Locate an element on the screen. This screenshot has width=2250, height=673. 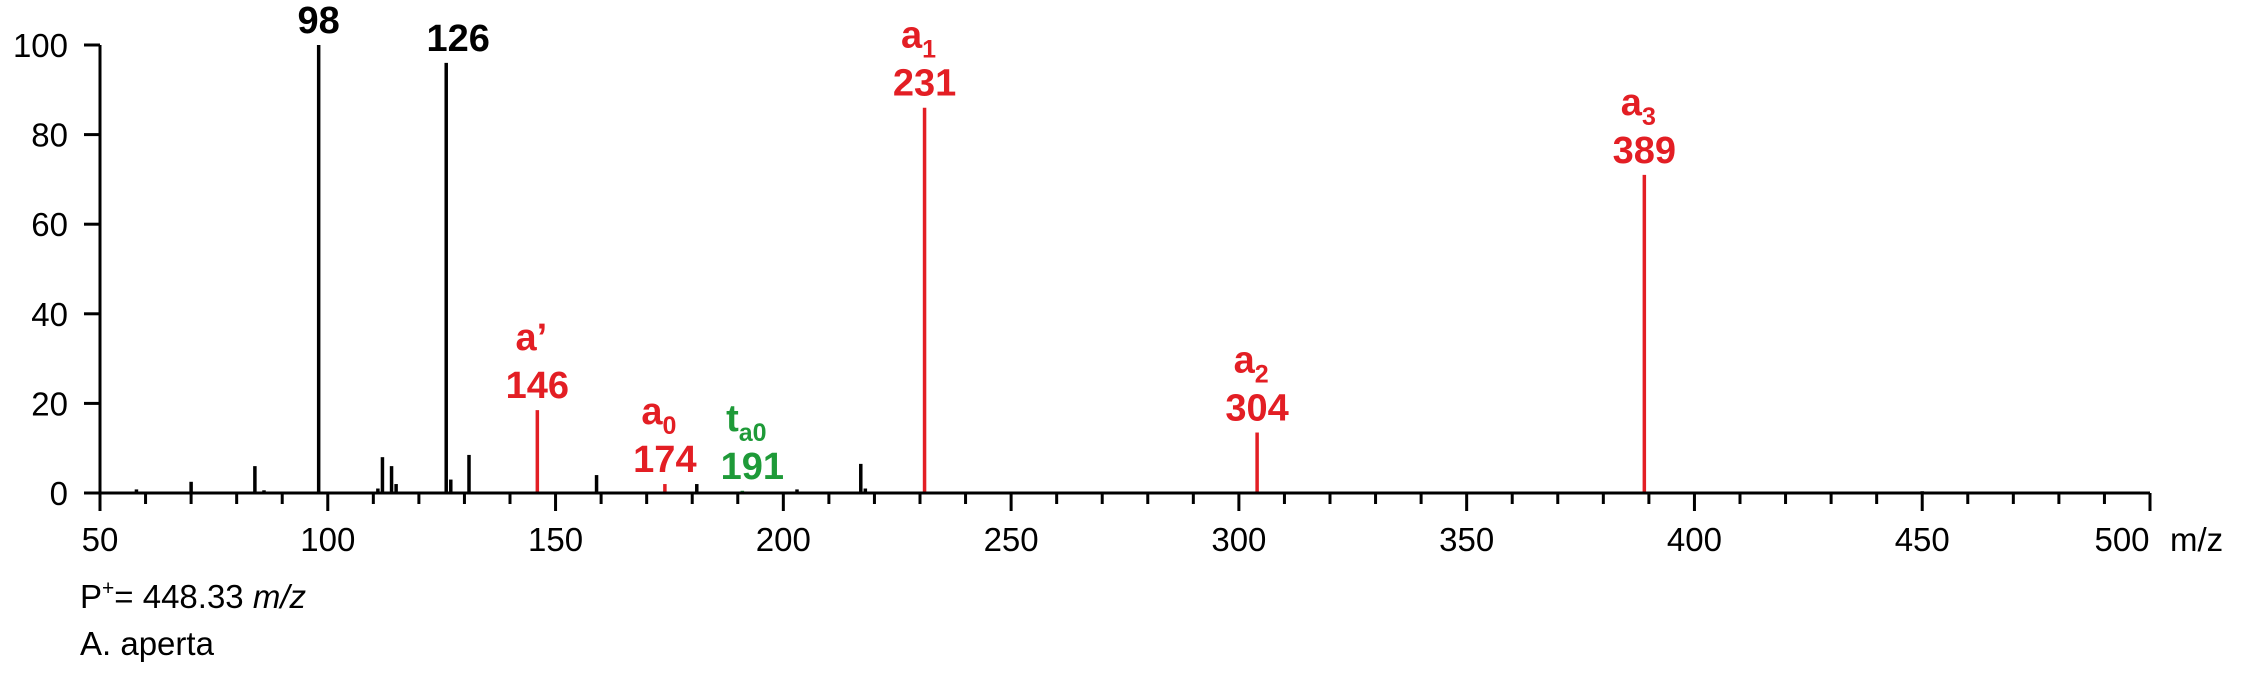
y-tick-label-100: 100 is located at coordinates (40, 45).